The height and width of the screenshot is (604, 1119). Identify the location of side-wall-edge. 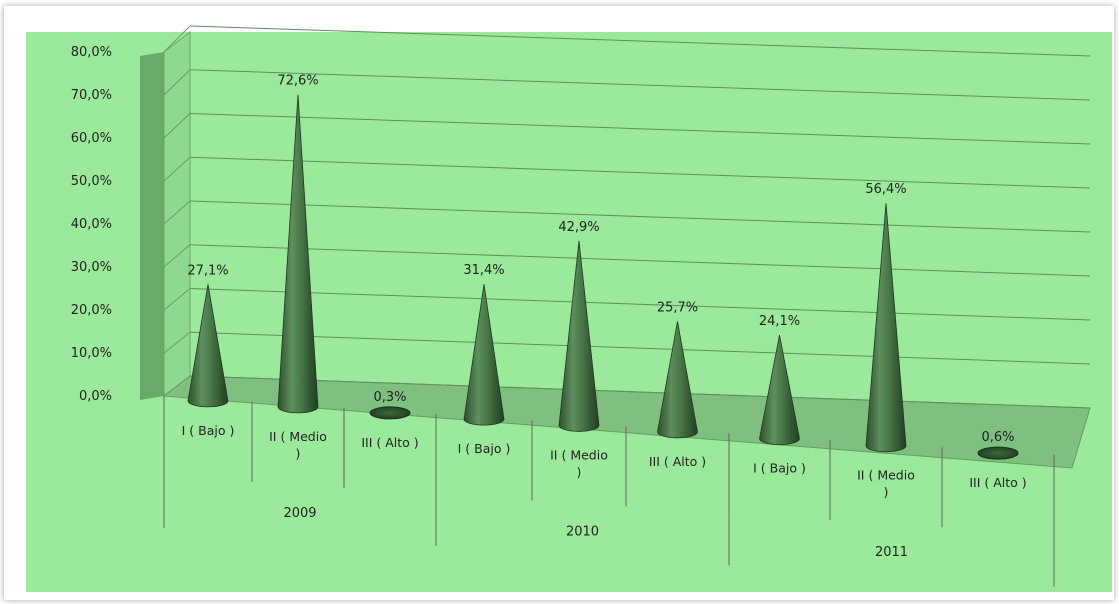
(152, 226).